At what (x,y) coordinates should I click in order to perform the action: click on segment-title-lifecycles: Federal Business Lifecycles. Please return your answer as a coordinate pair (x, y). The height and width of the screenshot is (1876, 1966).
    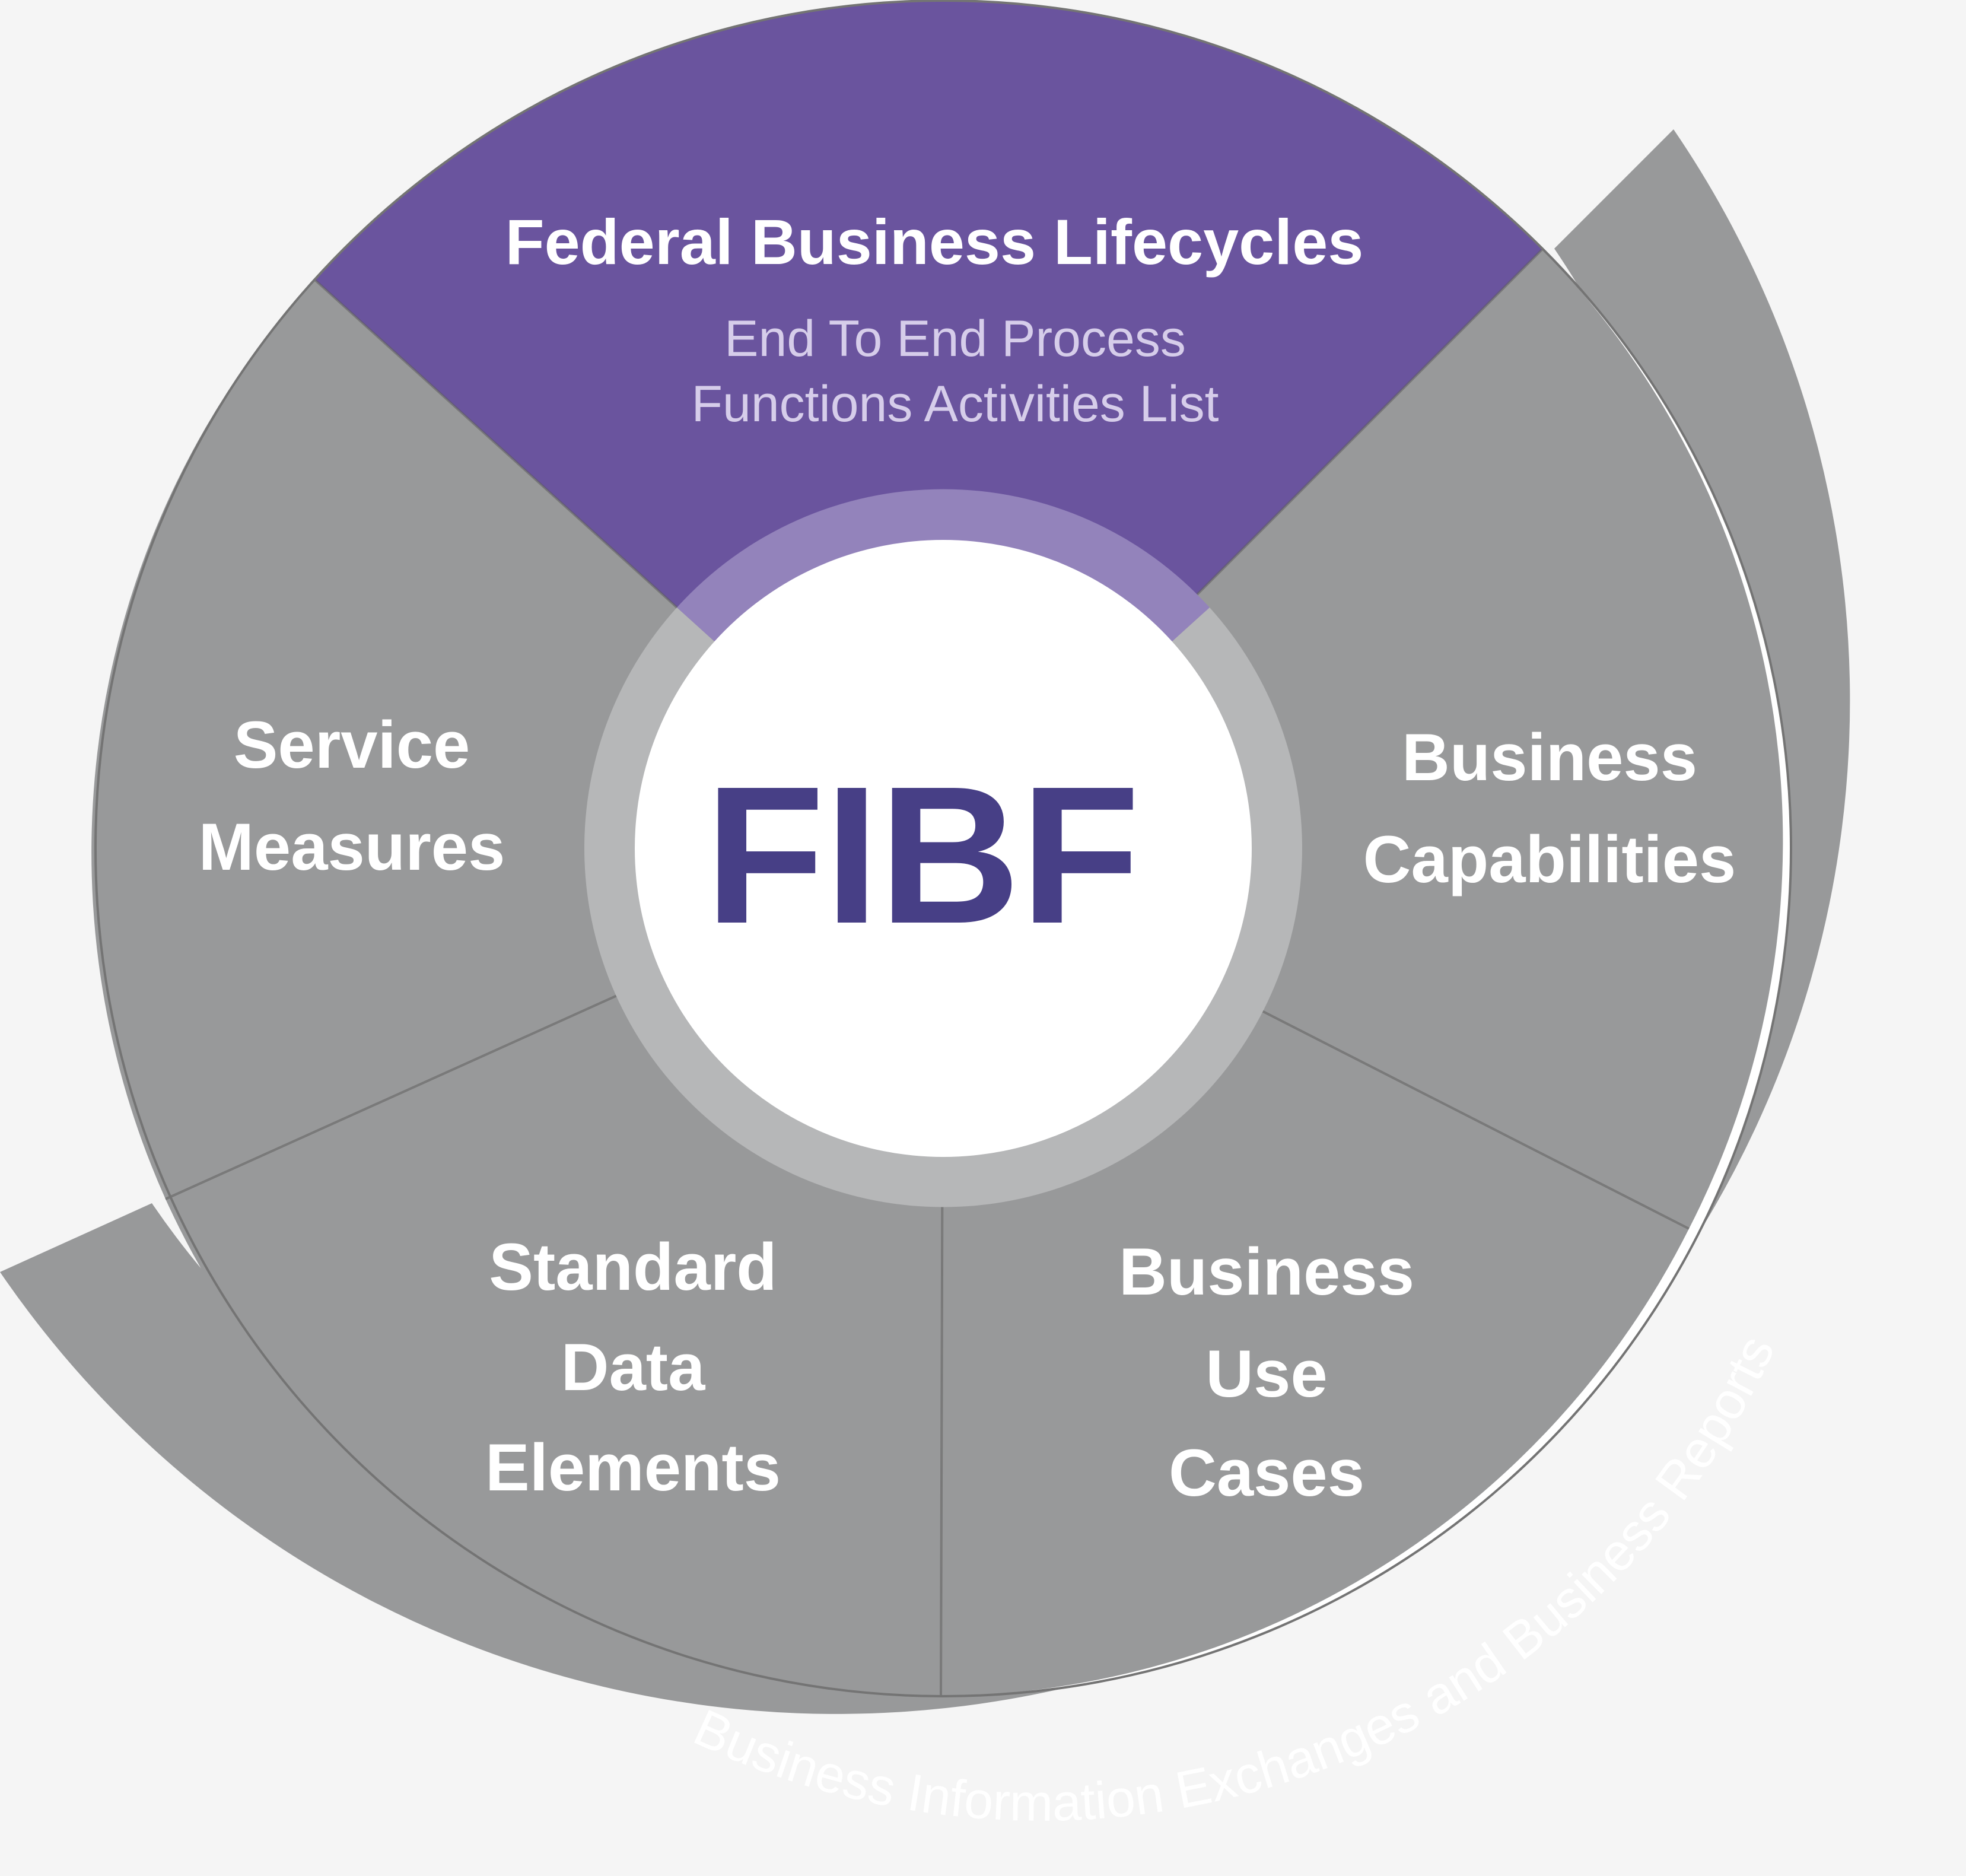
    Looking at the image, I should click on (934, 242).